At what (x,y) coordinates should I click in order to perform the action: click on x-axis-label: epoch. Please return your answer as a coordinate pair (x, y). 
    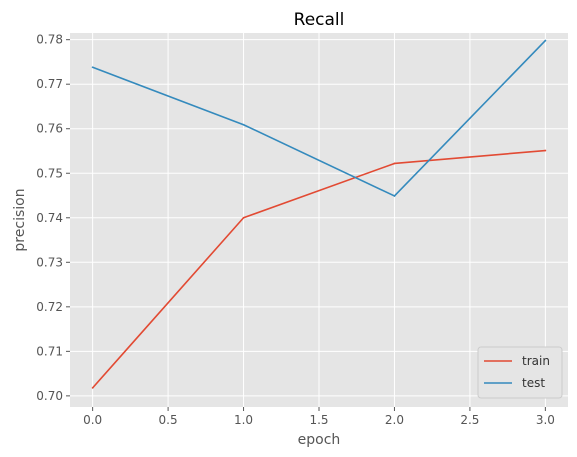
    Looking at the image, I should click on (319, 440).